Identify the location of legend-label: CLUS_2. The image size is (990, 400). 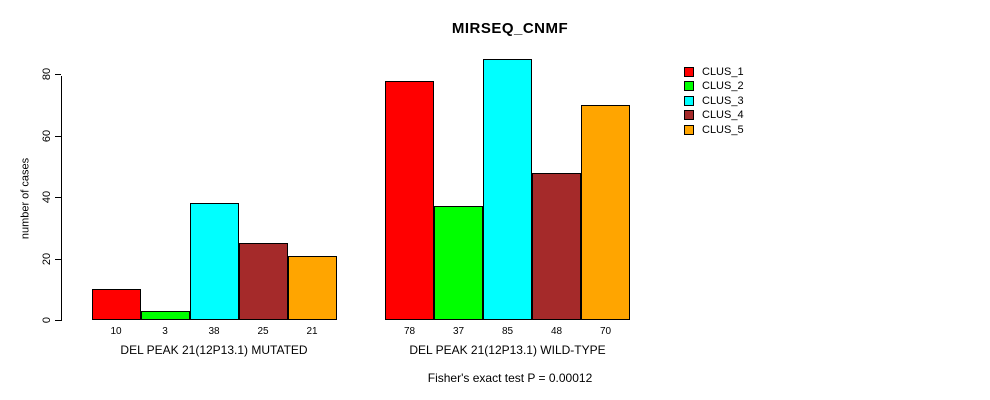
(723, 86).